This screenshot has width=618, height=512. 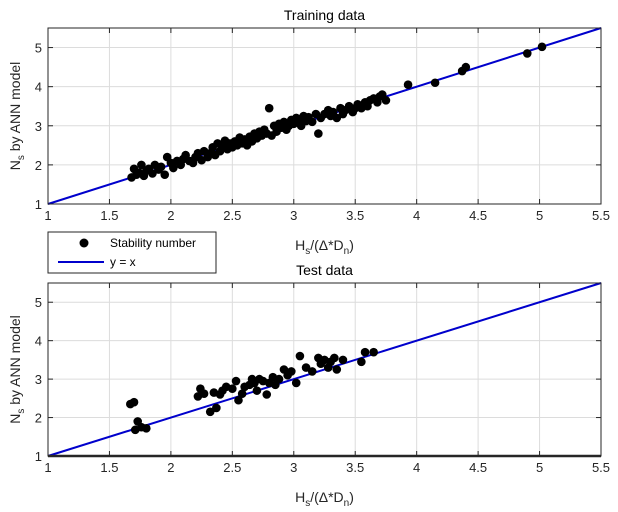 I want to click on legend: Stability number y = x, so click(x=132, y=252).